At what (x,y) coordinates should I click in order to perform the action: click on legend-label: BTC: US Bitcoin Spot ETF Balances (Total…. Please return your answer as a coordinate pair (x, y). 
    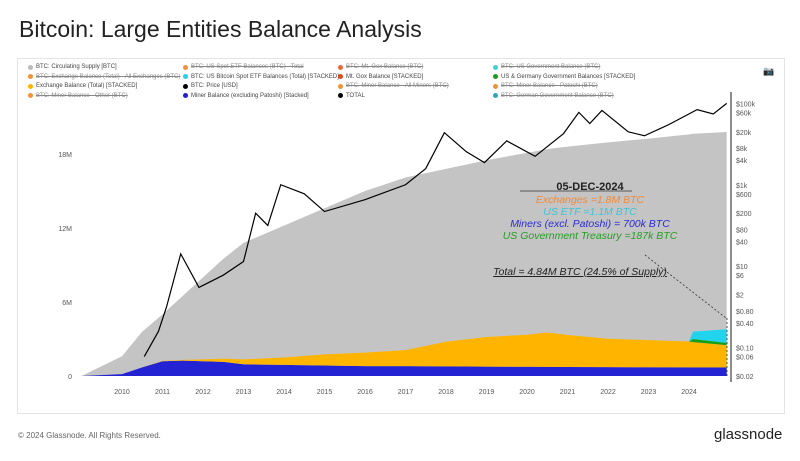
    Looking at the image, I should click on (265, 76).